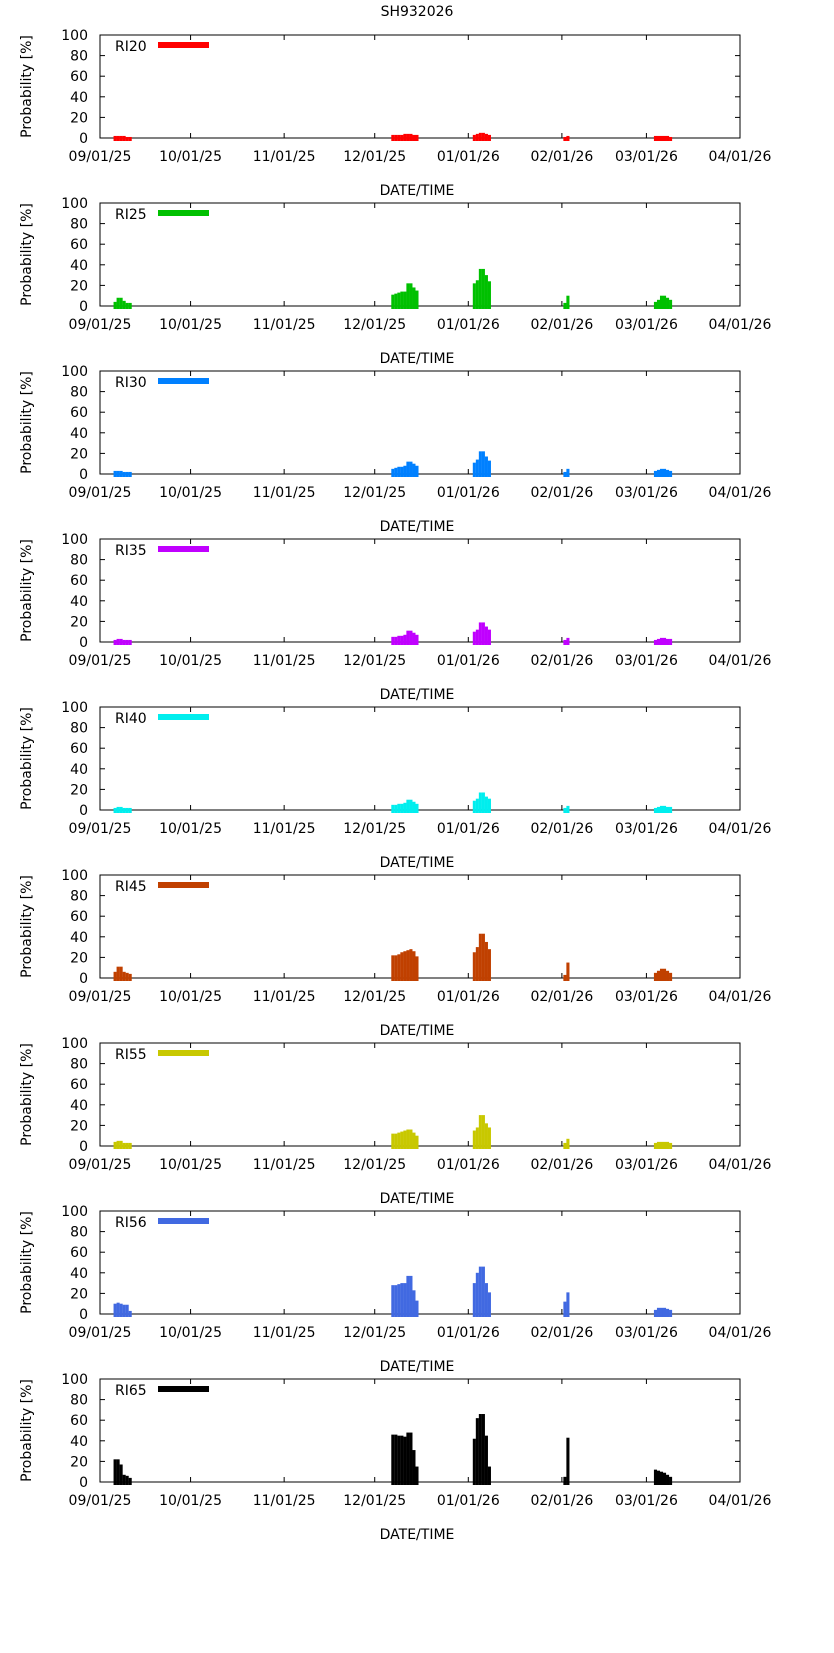  What do you see at coordinates (79, 622) in the screenshot?
I see `y-tick-label: 20` at bounding box center [79, 622].